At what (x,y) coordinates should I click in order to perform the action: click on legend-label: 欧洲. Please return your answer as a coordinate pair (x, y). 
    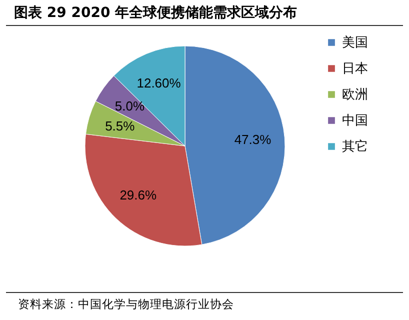
    Looking at the image, I should click on (355, 95).